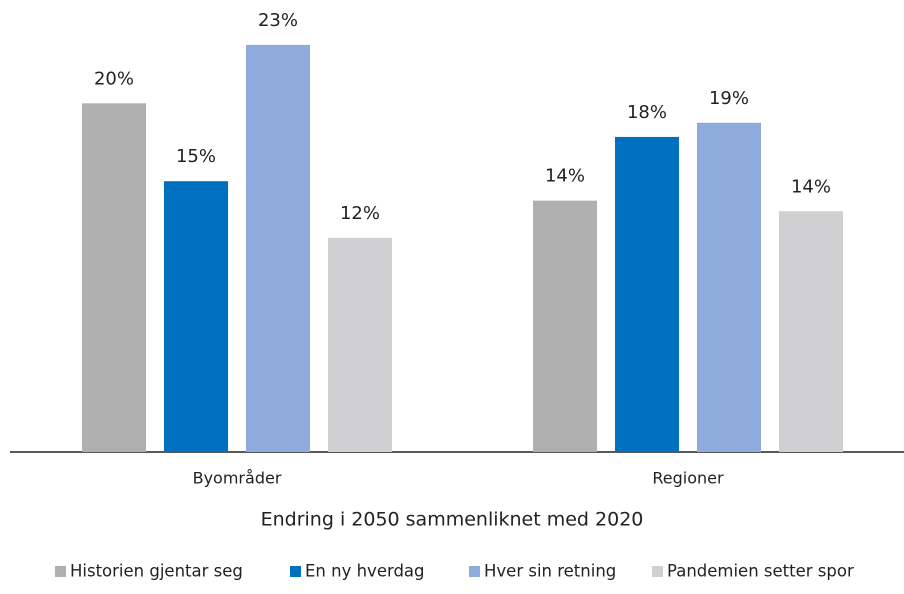  I want to click on data-label: 12%, so click(360, 213).